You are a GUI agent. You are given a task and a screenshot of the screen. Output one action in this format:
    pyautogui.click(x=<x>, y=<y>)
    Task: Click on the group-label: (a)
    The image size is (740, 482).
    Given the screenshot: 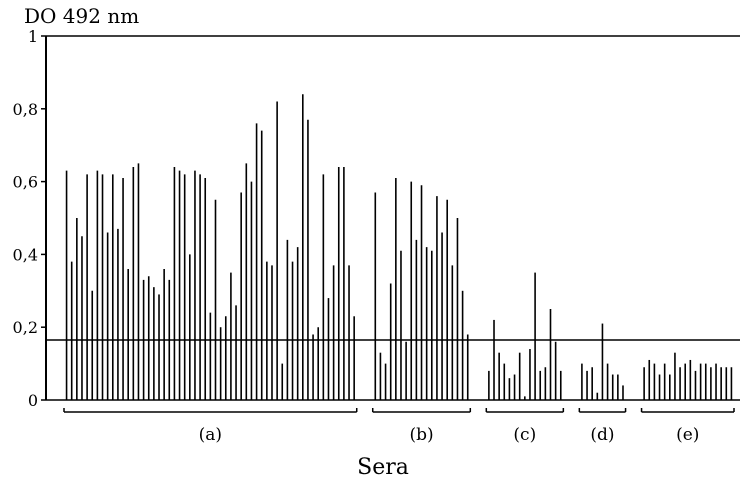 What is the action you would take?
    pyautogui.click(x=210, y=435)
    